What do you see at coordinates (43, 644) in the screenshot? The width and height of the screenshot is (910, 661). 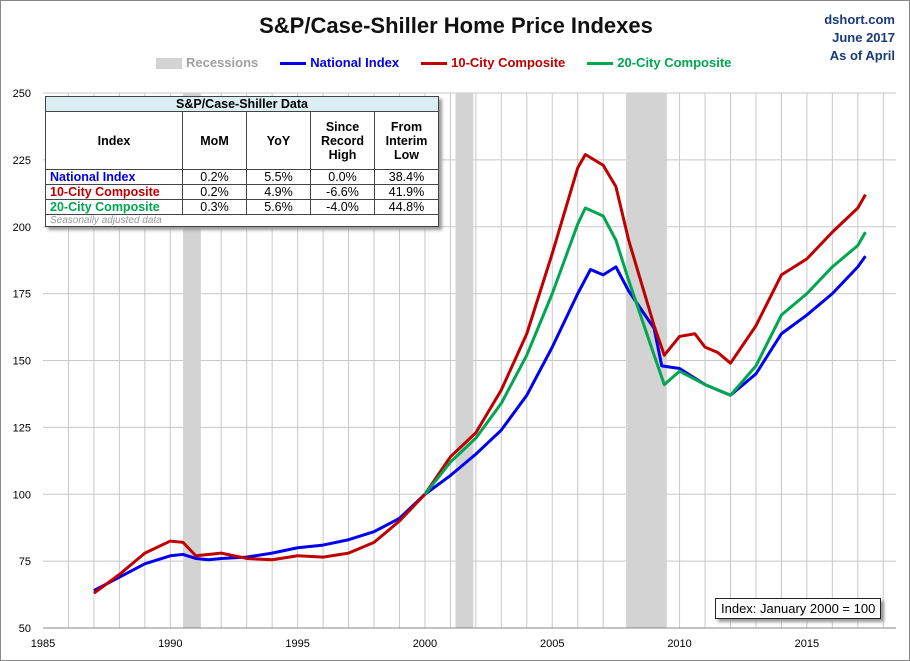 I see `x-tick-label: 1985` at bounding box center [43, 644].